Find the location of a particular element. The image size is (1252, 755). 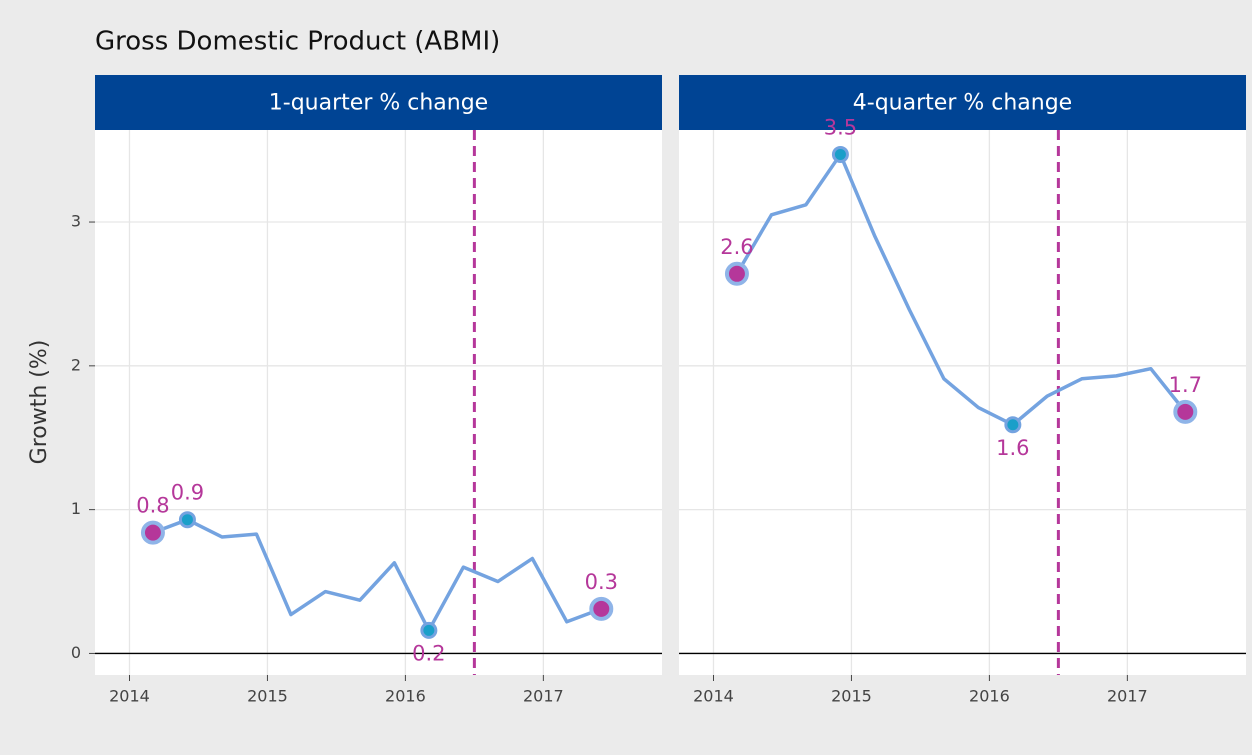

data-label: 0.3 is located at coordinates (601, 582).